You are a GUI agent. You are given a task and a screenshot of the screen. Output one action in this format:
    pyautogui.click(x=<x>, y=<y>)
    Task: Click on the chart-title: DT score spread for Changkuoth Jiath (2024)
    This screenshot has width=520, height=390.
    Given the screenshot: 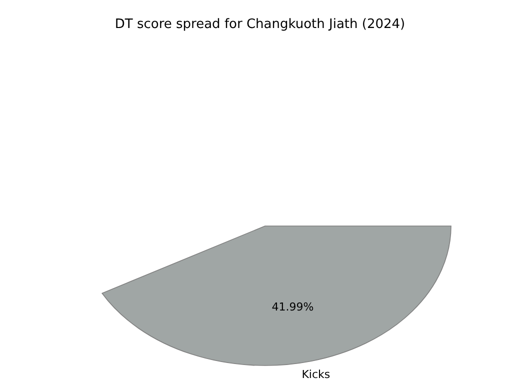 What is the action you would take?
    pyautogui.click(x=260, y=24)
    